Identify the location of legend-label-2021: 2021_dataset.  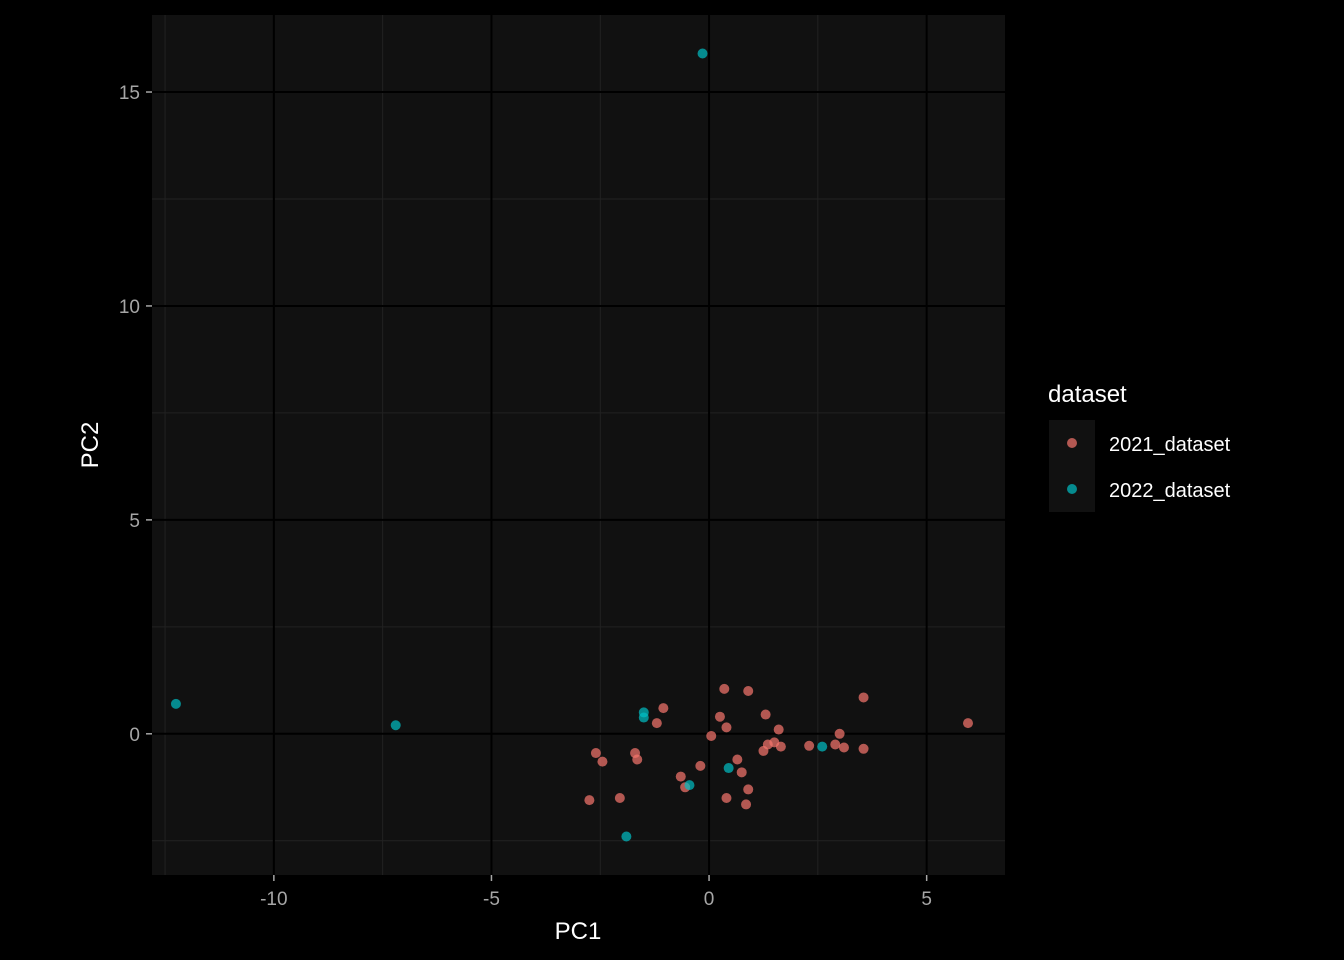
(1170, 445).